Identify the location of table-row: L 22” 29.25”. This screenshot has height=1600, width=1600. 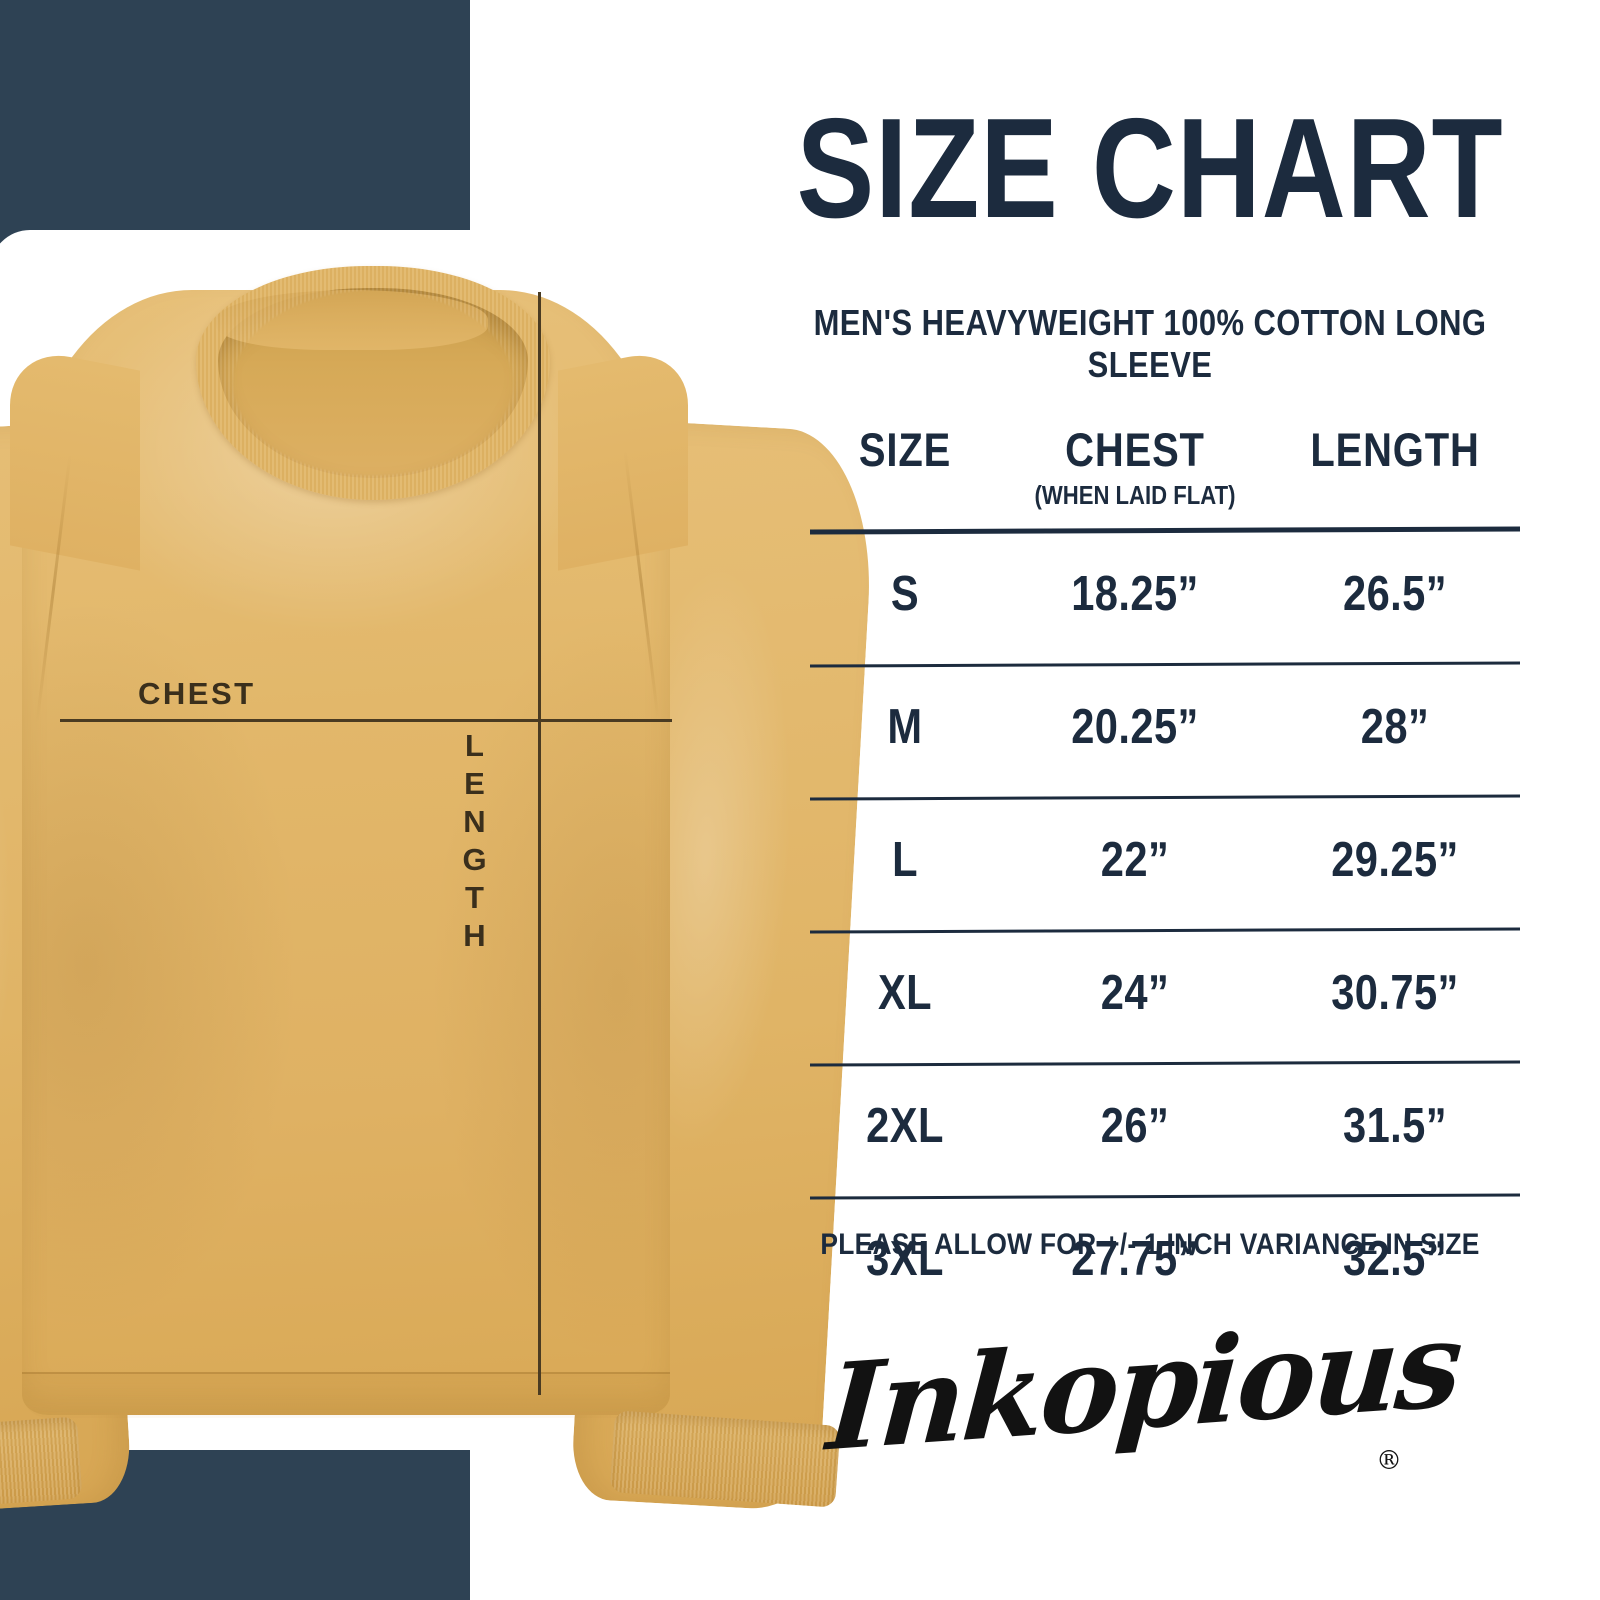
(1165, 860).